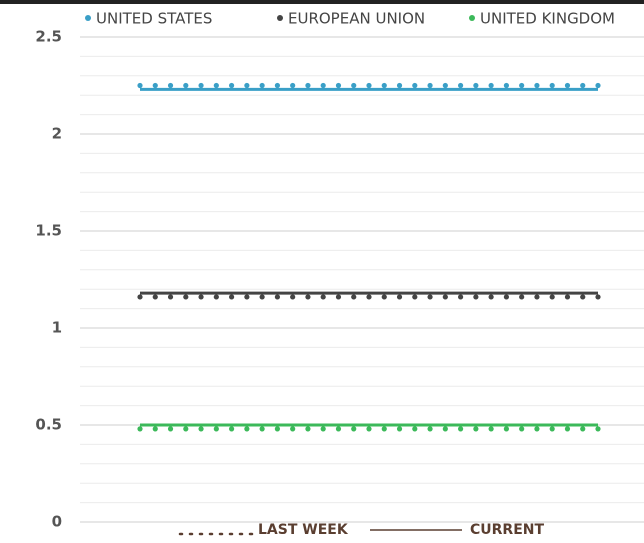 This screenshot has height=543, width=644. What do you see at coordinates (356, 19) in the screenshot?
I see `legend-label: EUROPEAN UNION` at bounding box center [356, 19].